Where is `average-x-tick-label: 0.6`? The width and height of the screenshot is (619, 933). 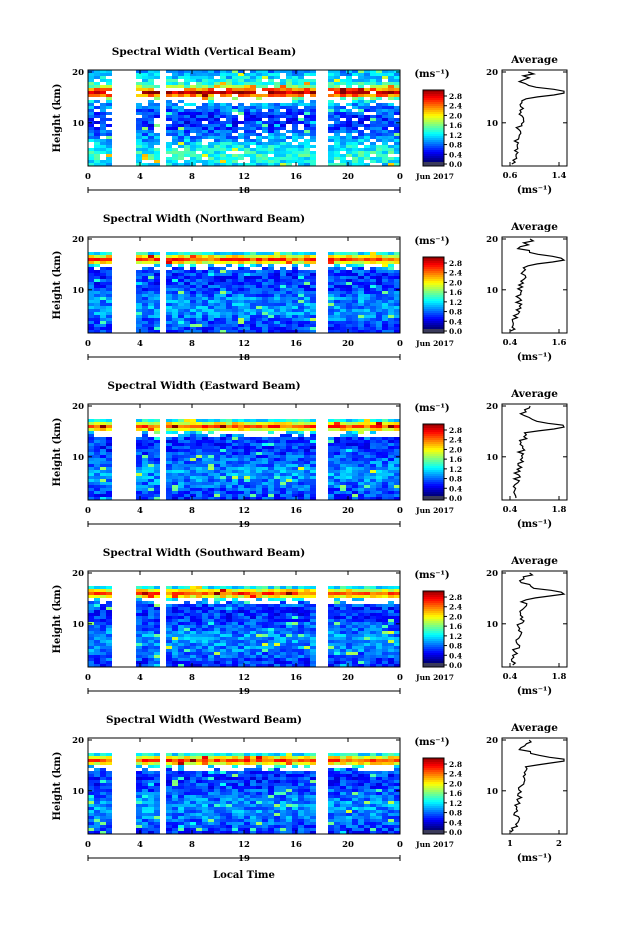 average-x-tick-label: 0.6 is located at coordinates (510, 176).